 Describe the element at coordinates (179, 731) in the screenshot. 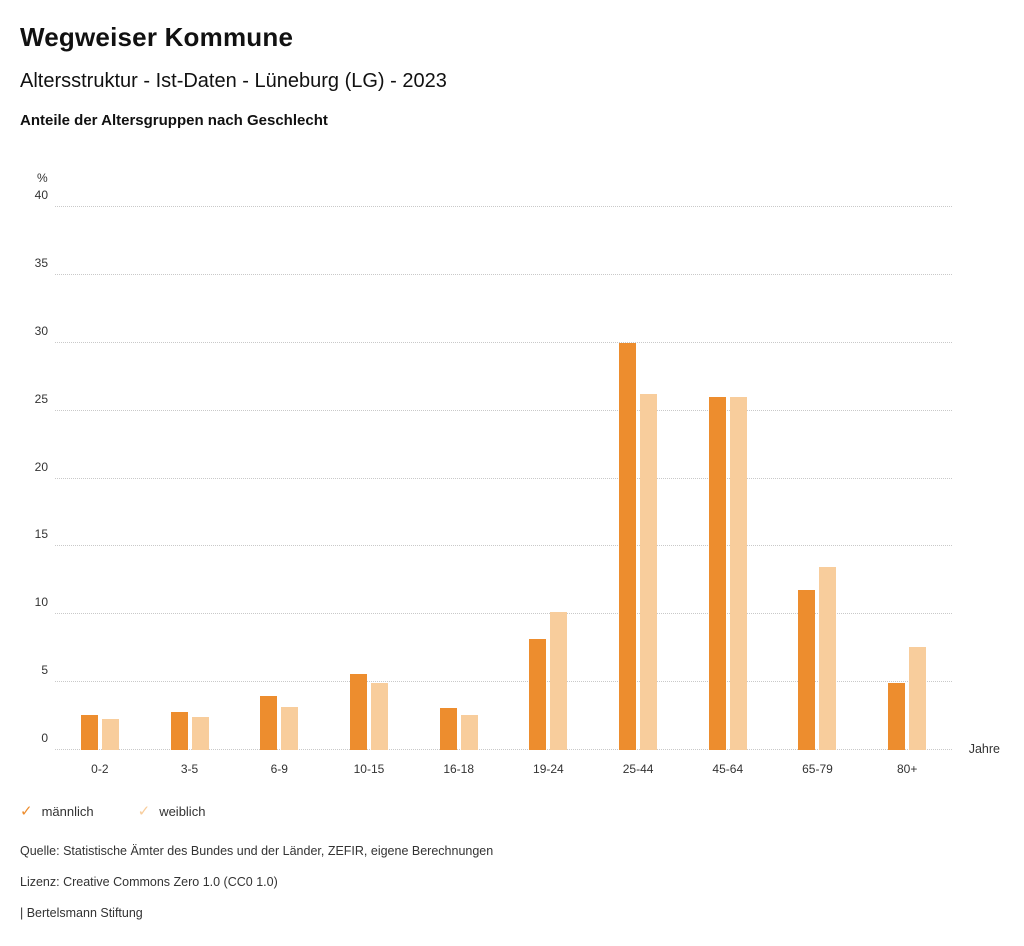

I see `bar-männlich-3-5` at that location.